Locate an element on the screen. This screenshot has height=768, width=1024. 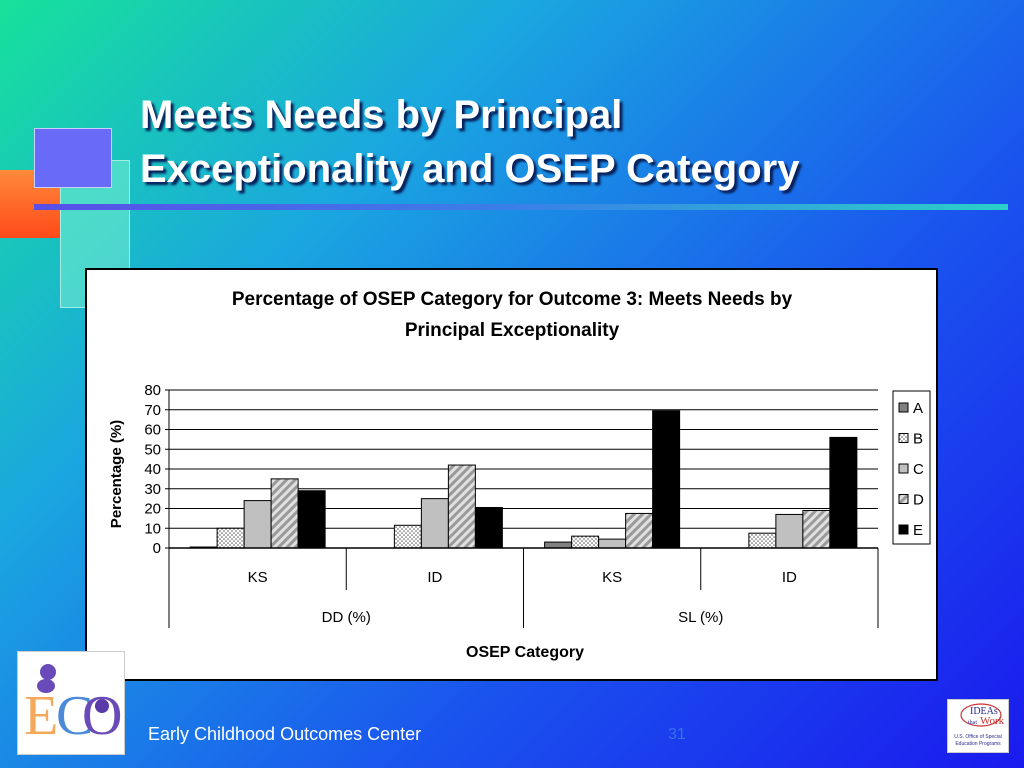
footer-org-name: Early Childhood Outcomes Center is located at coordinates (285, 734).